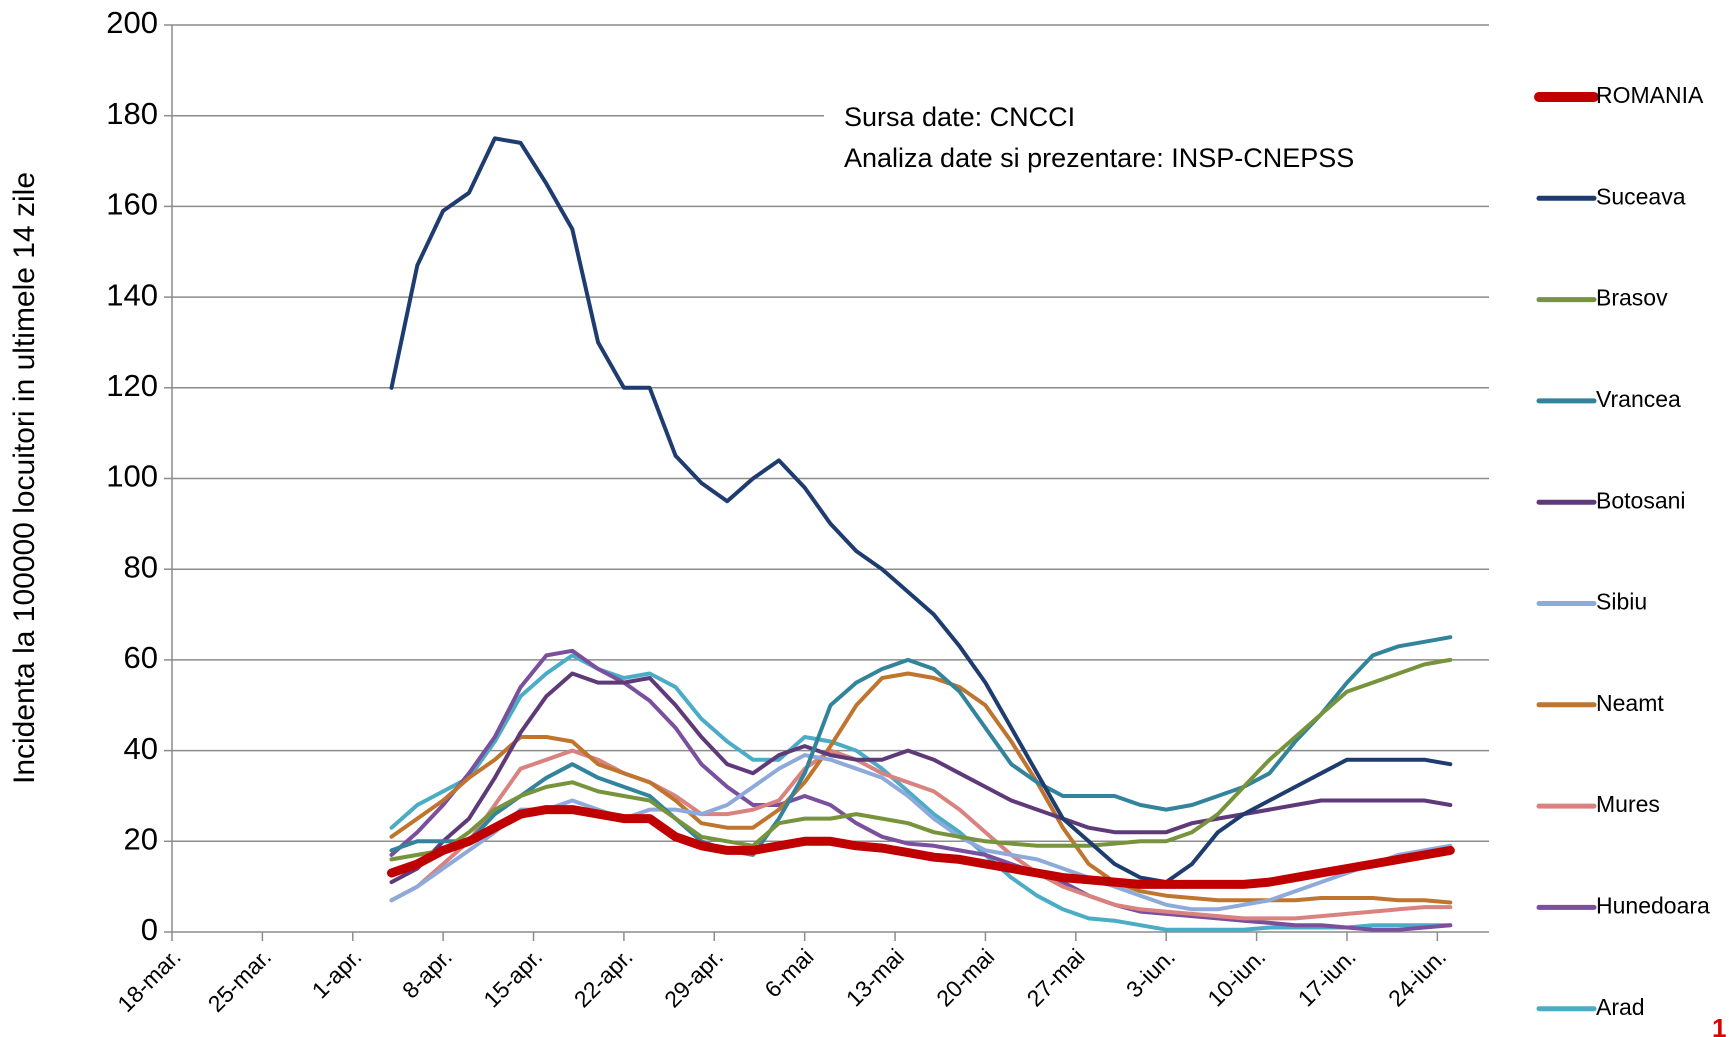  I want to click on y-tick-label: 0, so click(149, 929).